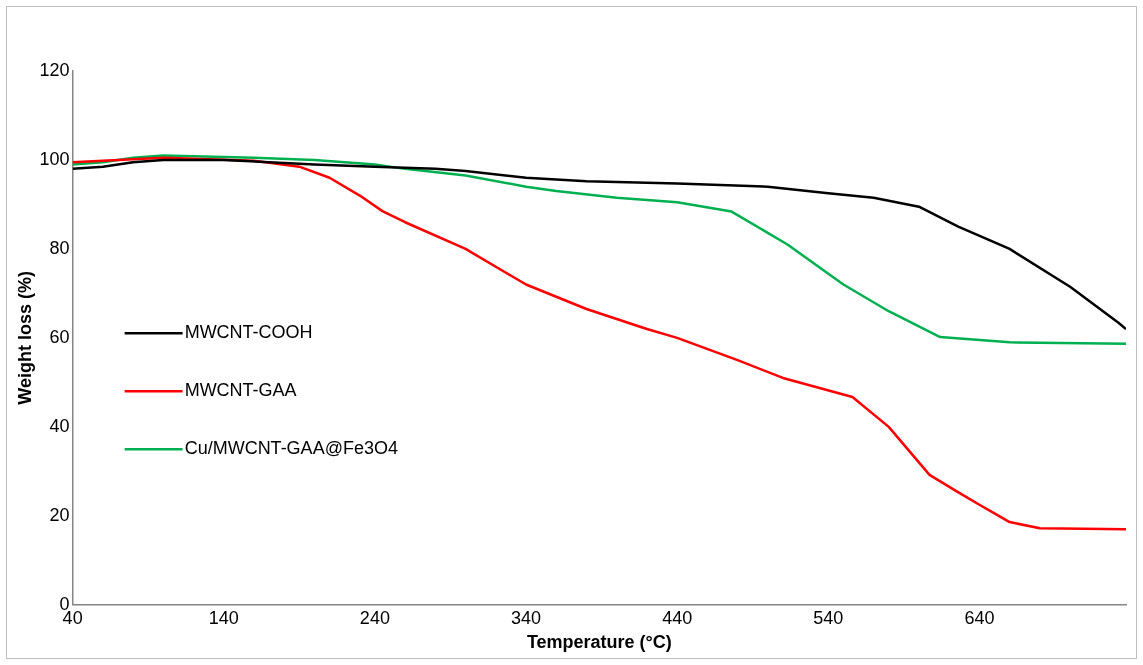 The width and height of the screenshot is (1143, 665). Describe the element at coordinates (59, 247) in the screenshot. I see `y-tick-label: 80` at that location.